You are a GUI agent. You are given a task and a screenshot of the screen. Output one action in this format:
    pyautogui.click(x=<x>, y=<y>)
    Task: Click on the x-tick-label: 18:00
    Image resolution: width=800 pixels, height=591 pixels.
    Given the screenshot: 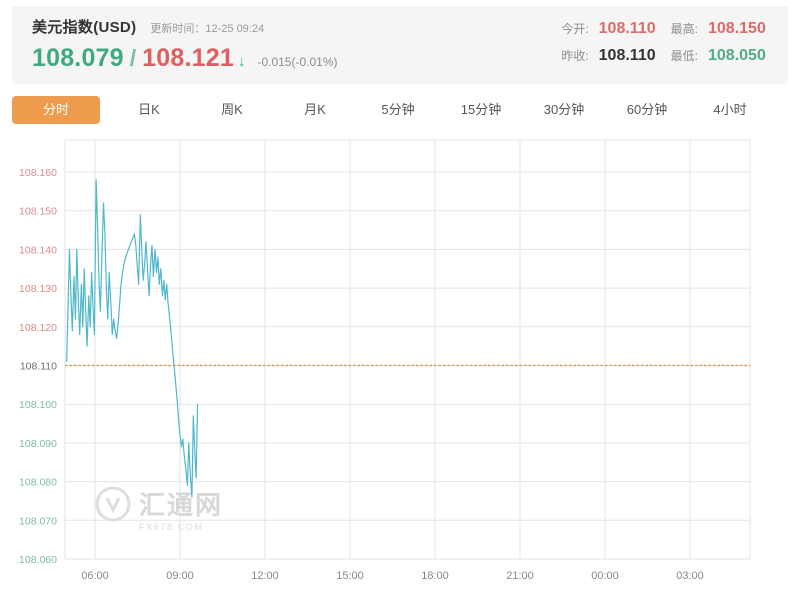 What is the action you would take?
    pyautogui.click(x=435, y=576)
    